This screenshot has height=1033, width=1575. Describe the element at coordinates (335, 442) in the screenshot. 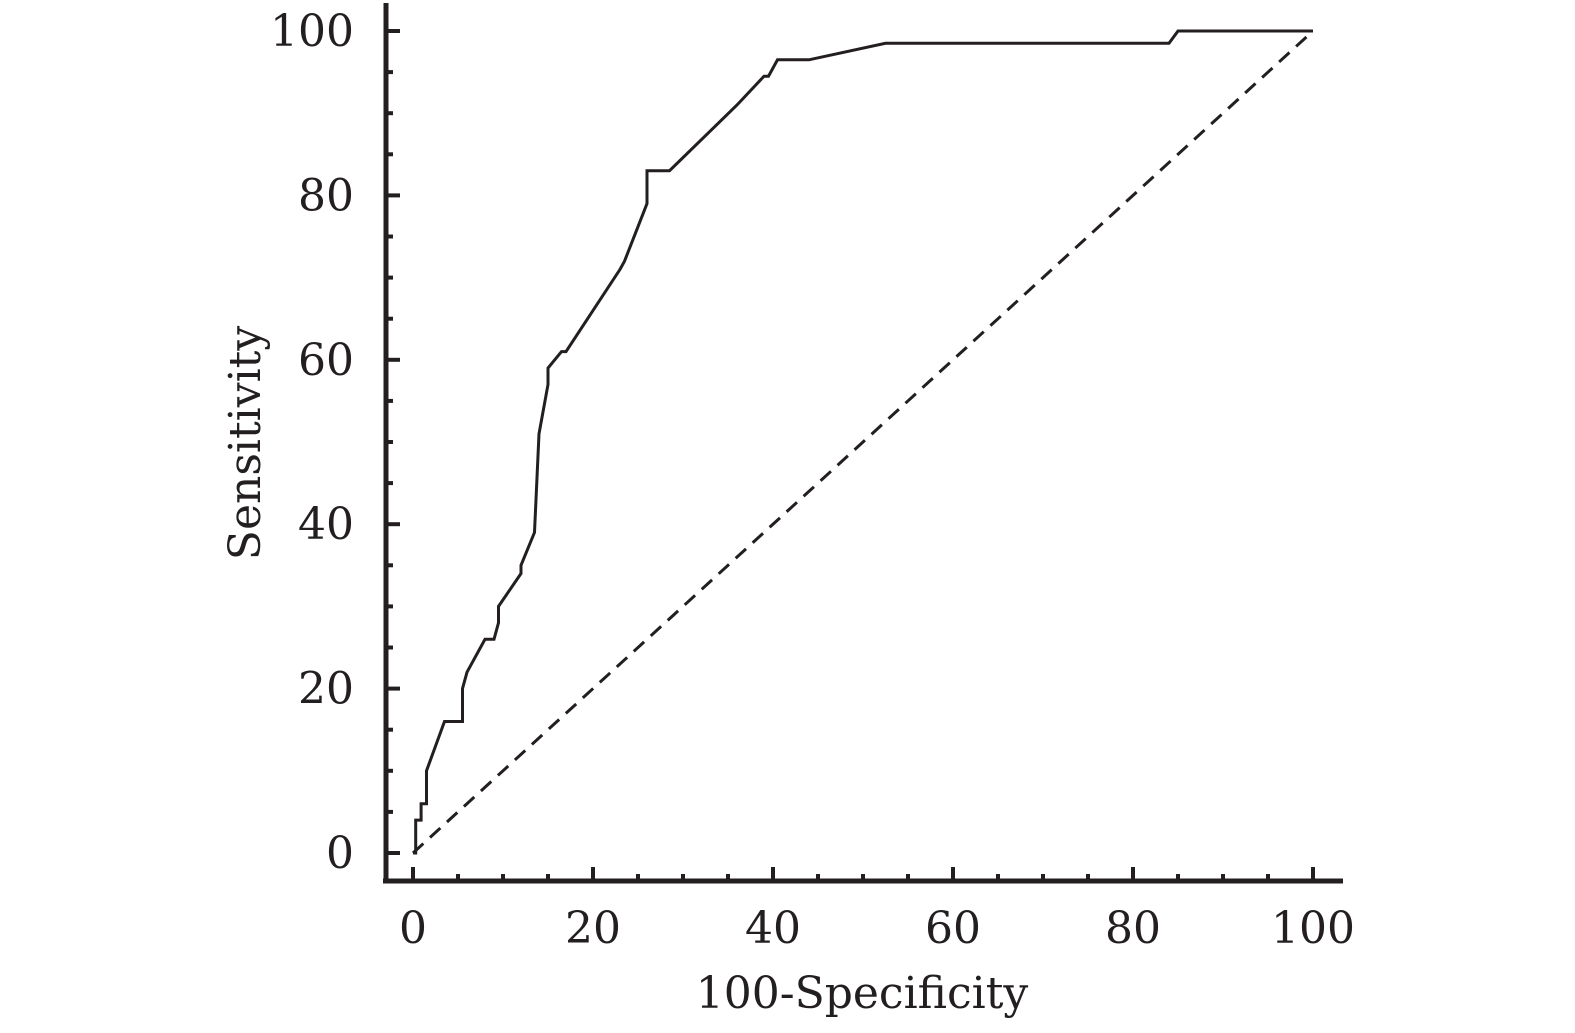

I see `y-ticks: 0 20 40 60 80 100` at that location.